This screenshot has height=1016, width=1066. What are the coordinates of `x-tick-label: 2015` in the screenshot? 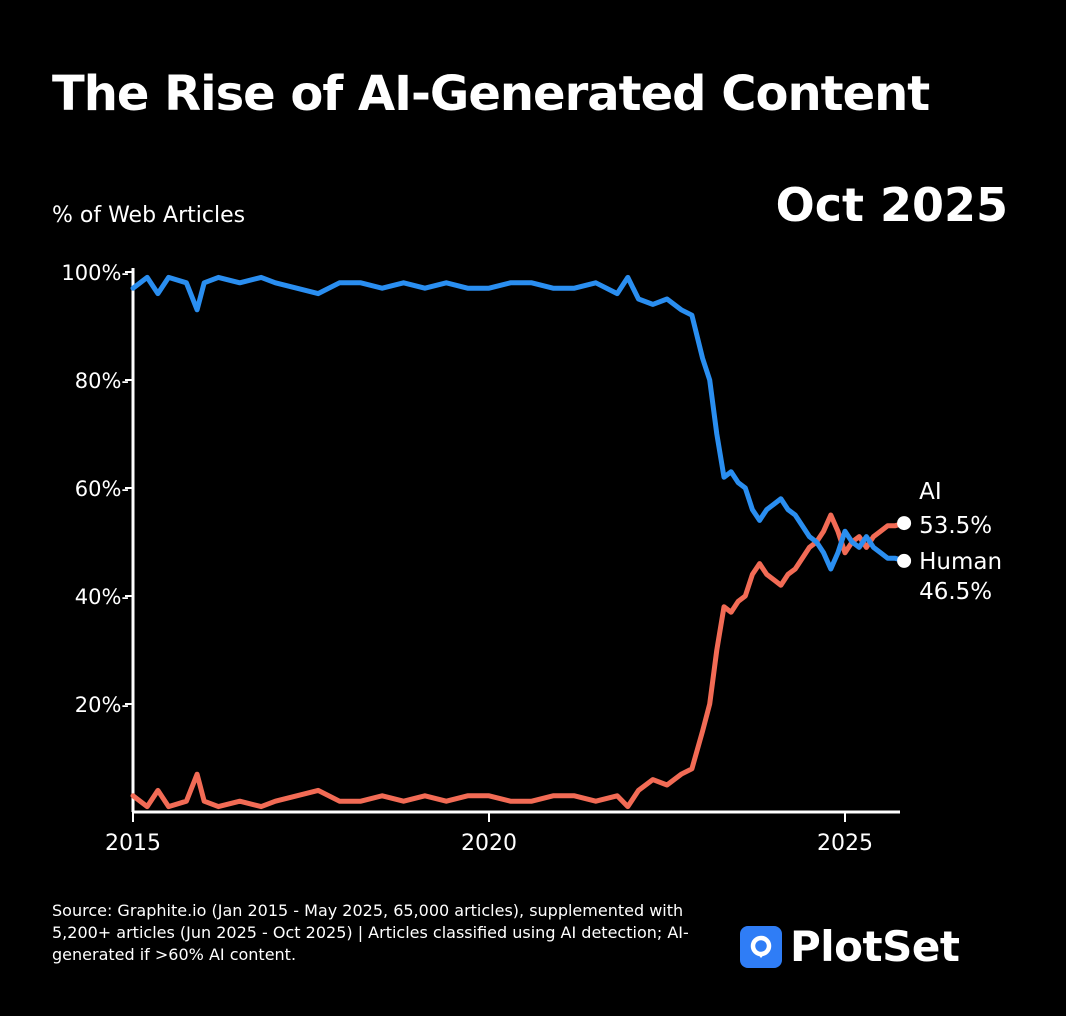 It's located at (133, 843).